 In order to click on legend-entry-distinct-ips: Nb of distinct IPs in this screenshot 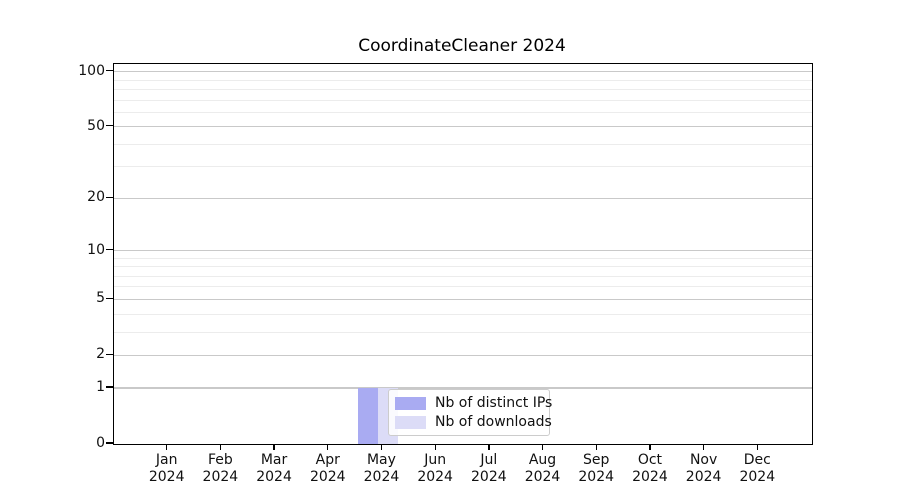, I will do `click(473, 403)`.